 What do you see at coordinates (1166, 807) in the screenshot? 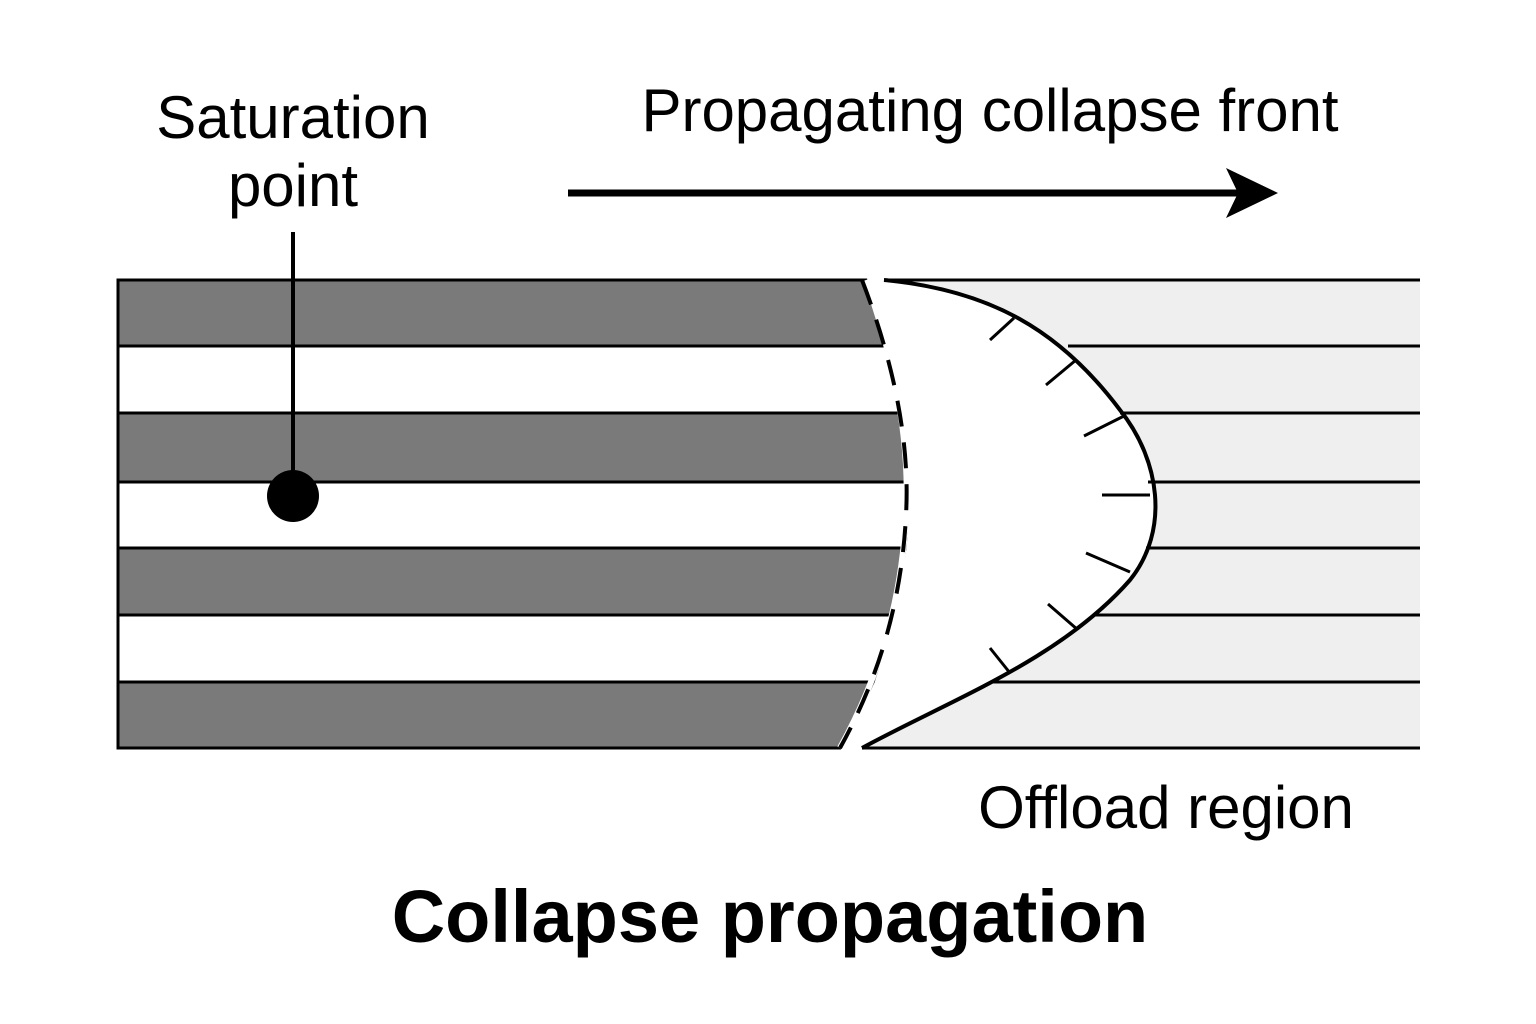
I see `offload-label: Offload region` at bounding box center [1166, 807].